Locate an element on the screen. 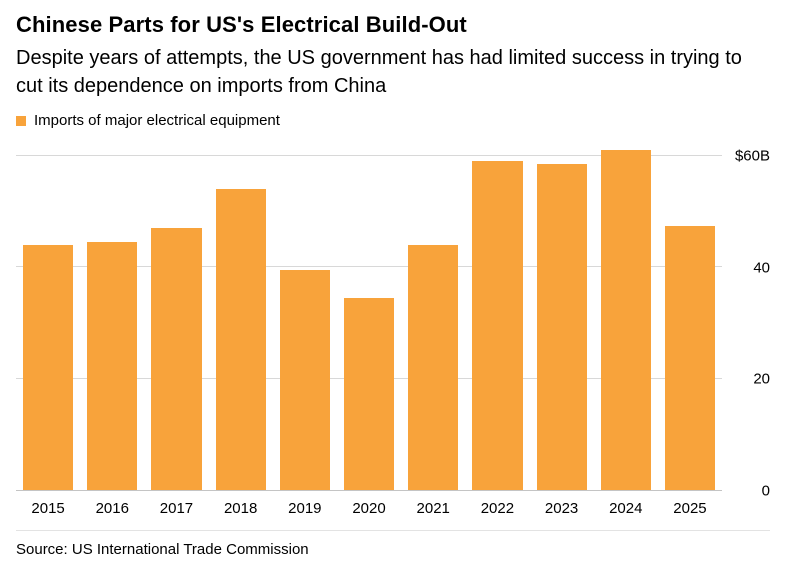 This screenshot has width=786, height=580. x-tick-label-2015: 2015 is located at coordinates (48, 509).